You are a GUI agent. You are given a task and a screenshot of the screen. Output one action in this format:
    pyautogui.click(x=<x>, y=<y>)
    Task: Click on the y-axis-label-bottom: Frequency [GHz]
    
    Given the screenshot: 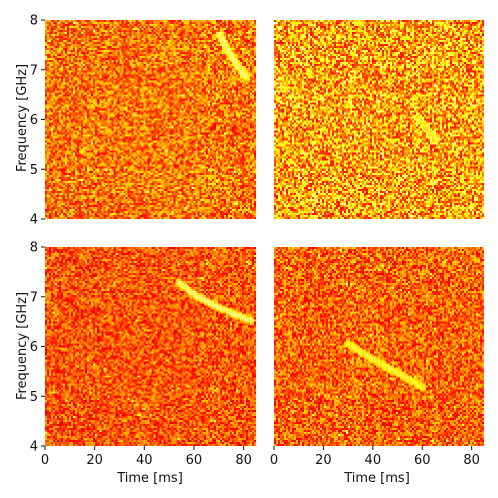 What is the action you would take?
    pyautogui.click(x=22, y=346)
    